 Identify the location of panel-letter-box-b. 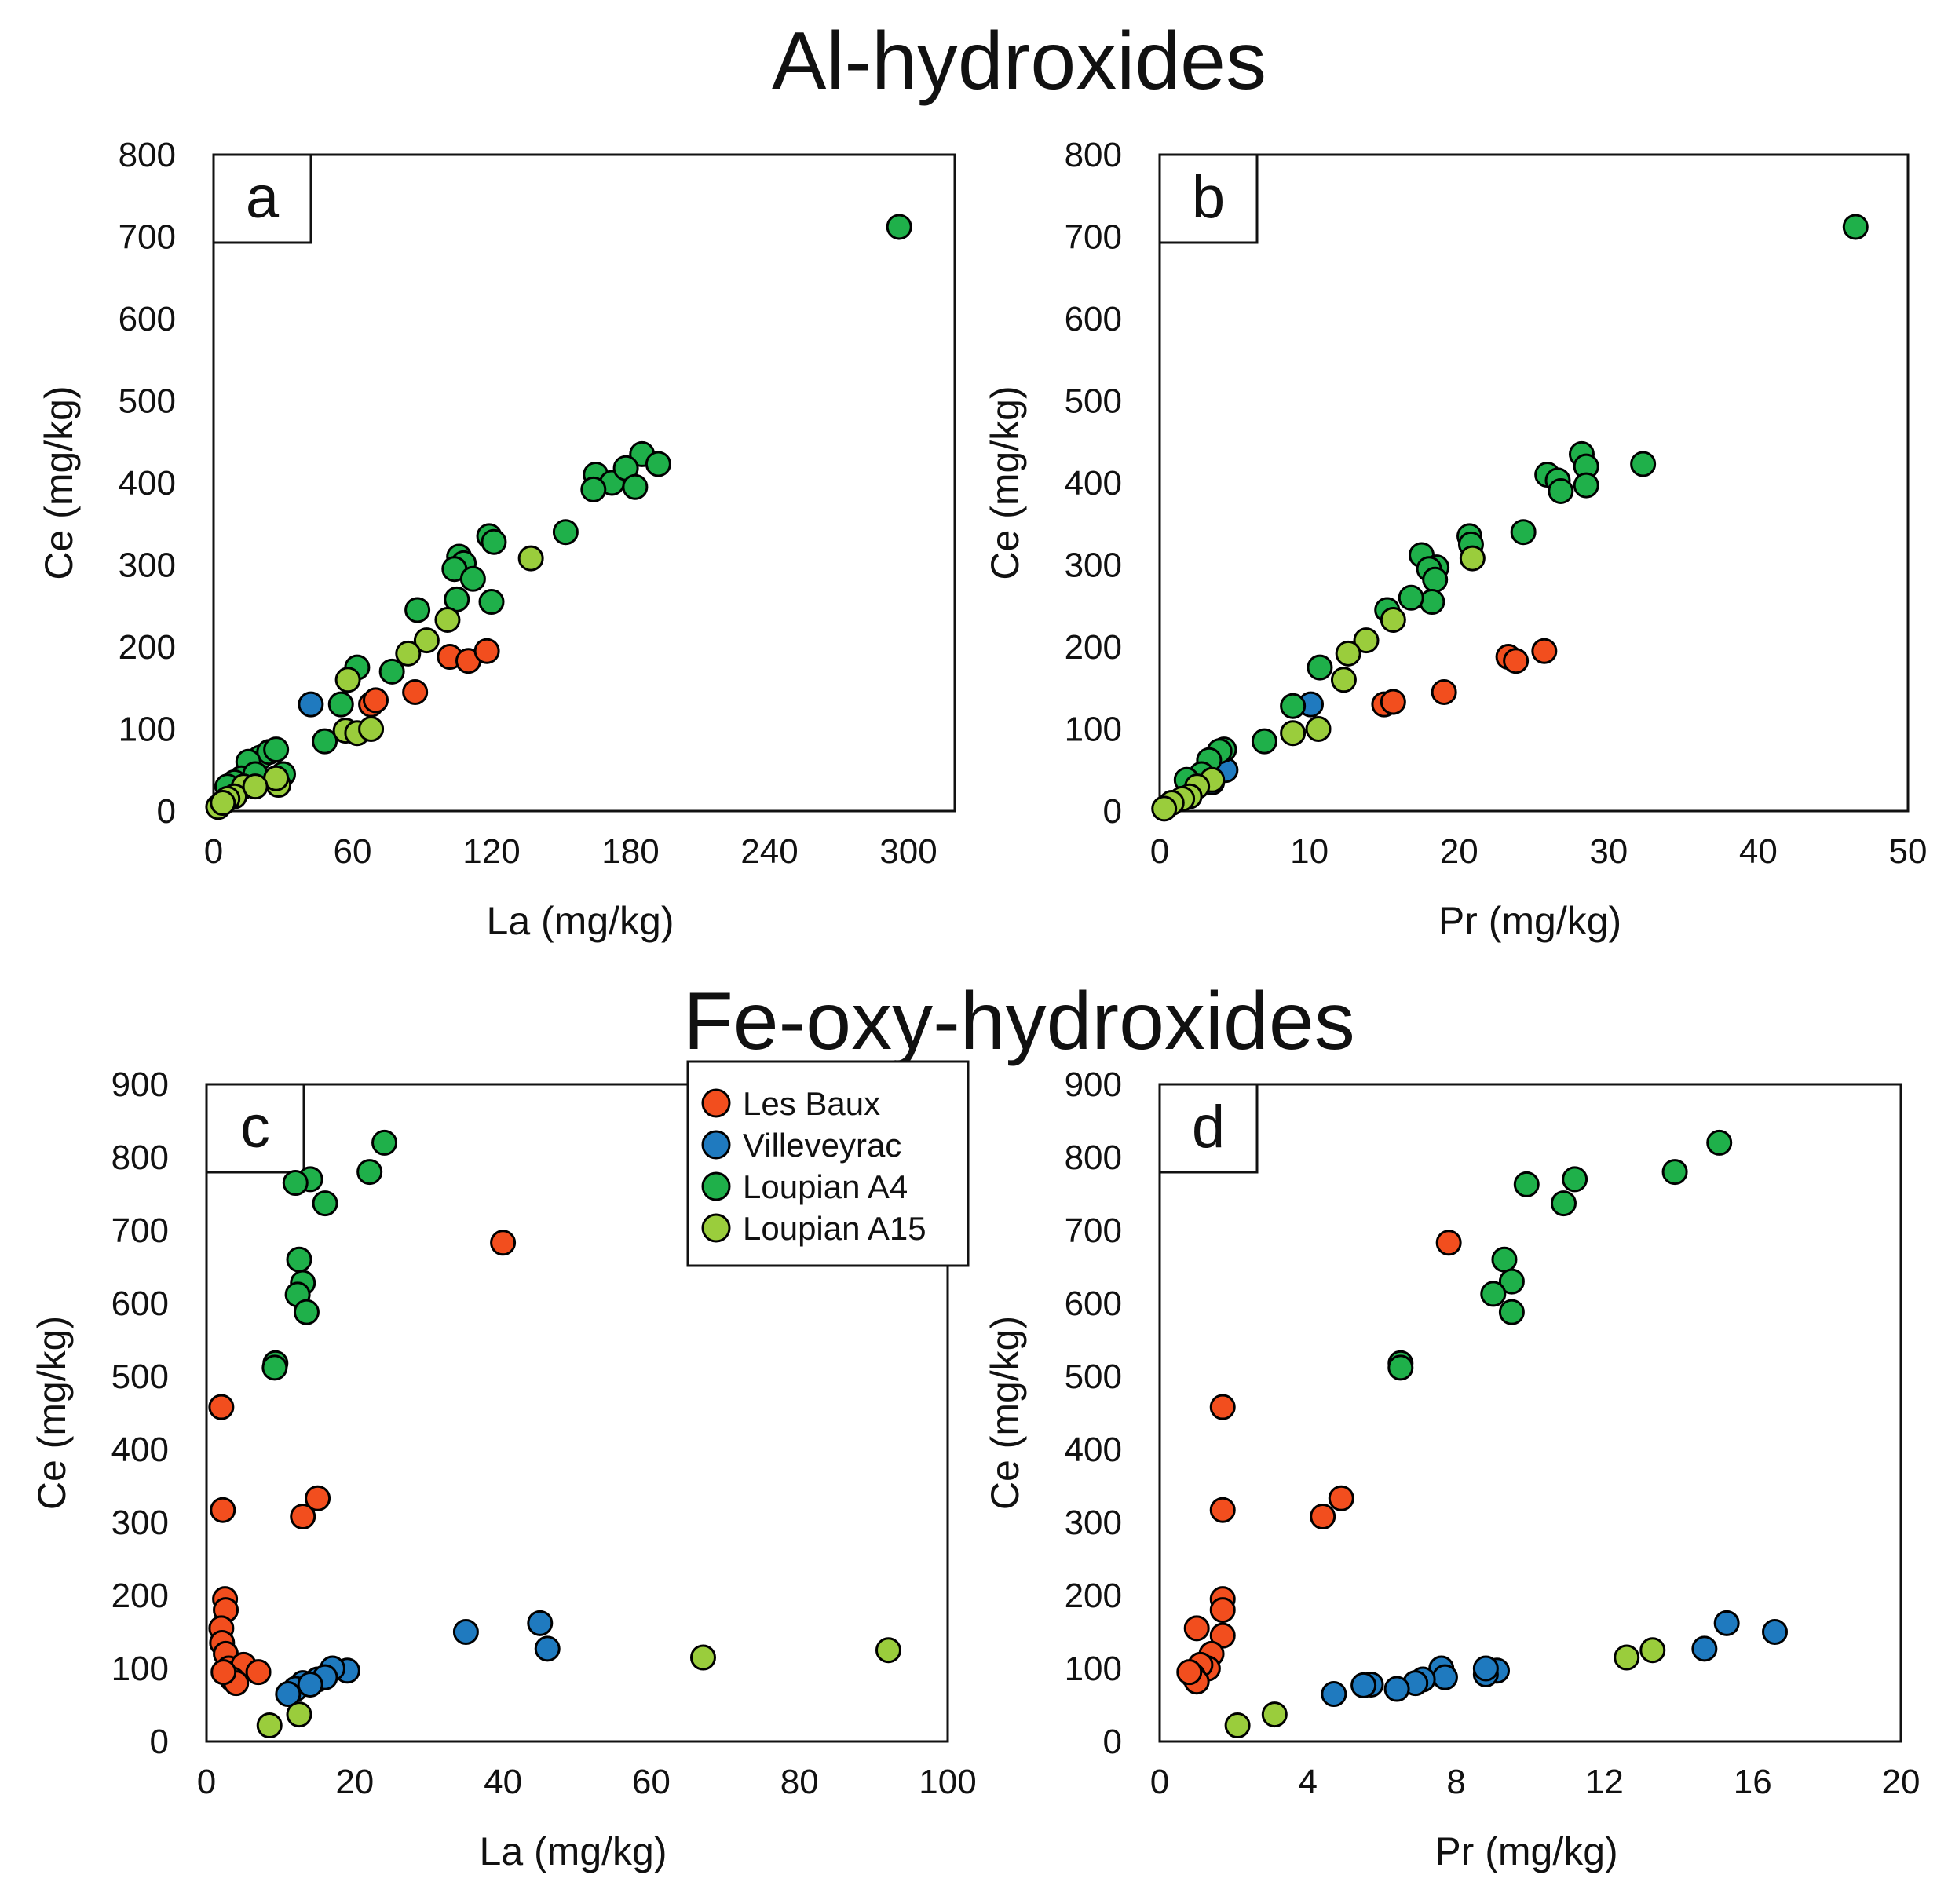
(1208, 198).